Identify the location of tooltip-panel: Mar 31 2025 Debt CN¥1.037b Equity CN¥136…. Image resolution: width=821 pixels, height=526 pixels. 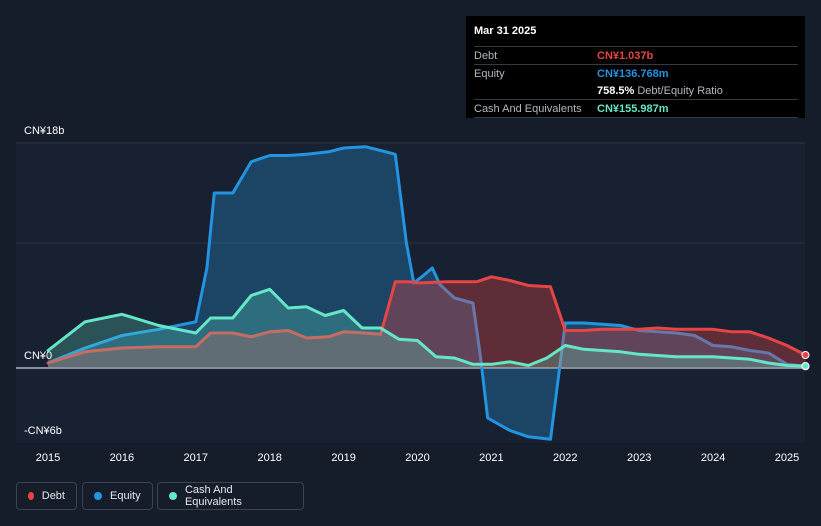
(635, 67).